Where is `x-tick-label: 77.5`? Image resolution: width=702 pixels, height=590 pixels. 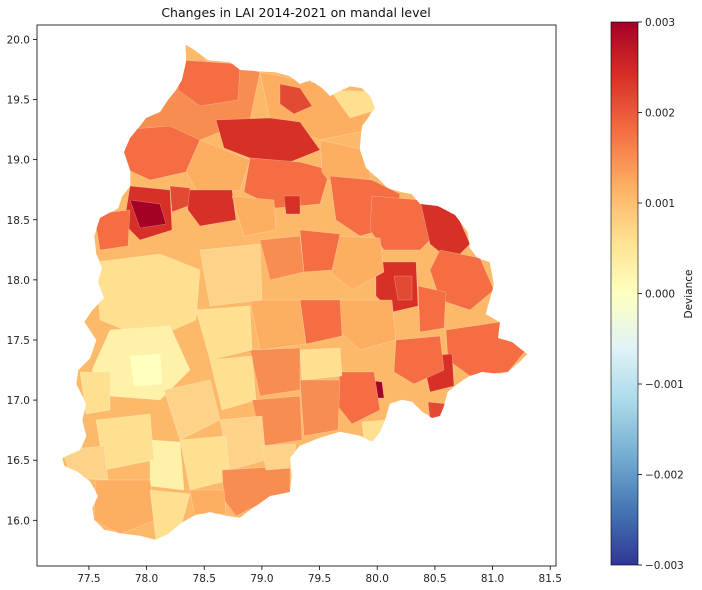
x-tick-label: 77.5 is located at coordinates (88, 579).